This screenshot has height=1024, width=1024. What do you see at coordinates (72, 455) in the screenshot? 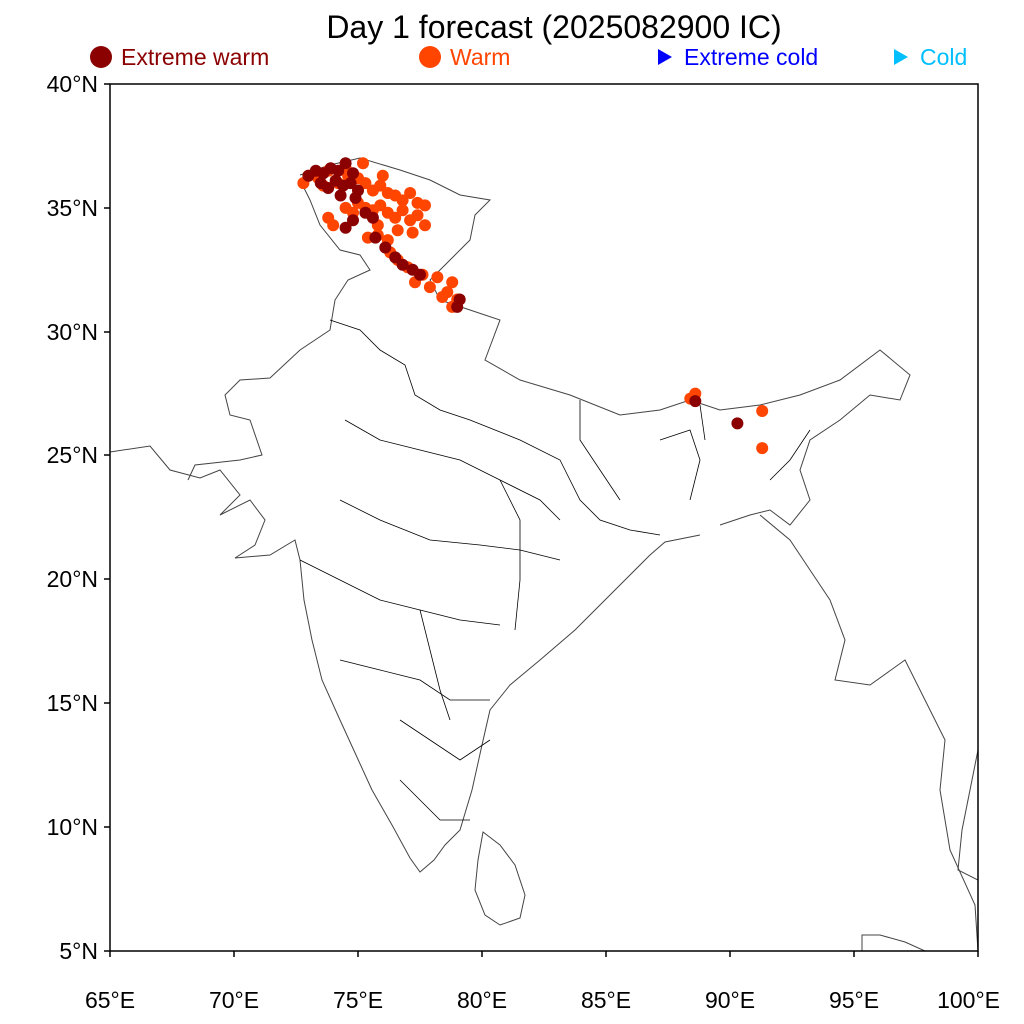
I see `y-tick-label: 25°N` at bounding box center [72, 455].